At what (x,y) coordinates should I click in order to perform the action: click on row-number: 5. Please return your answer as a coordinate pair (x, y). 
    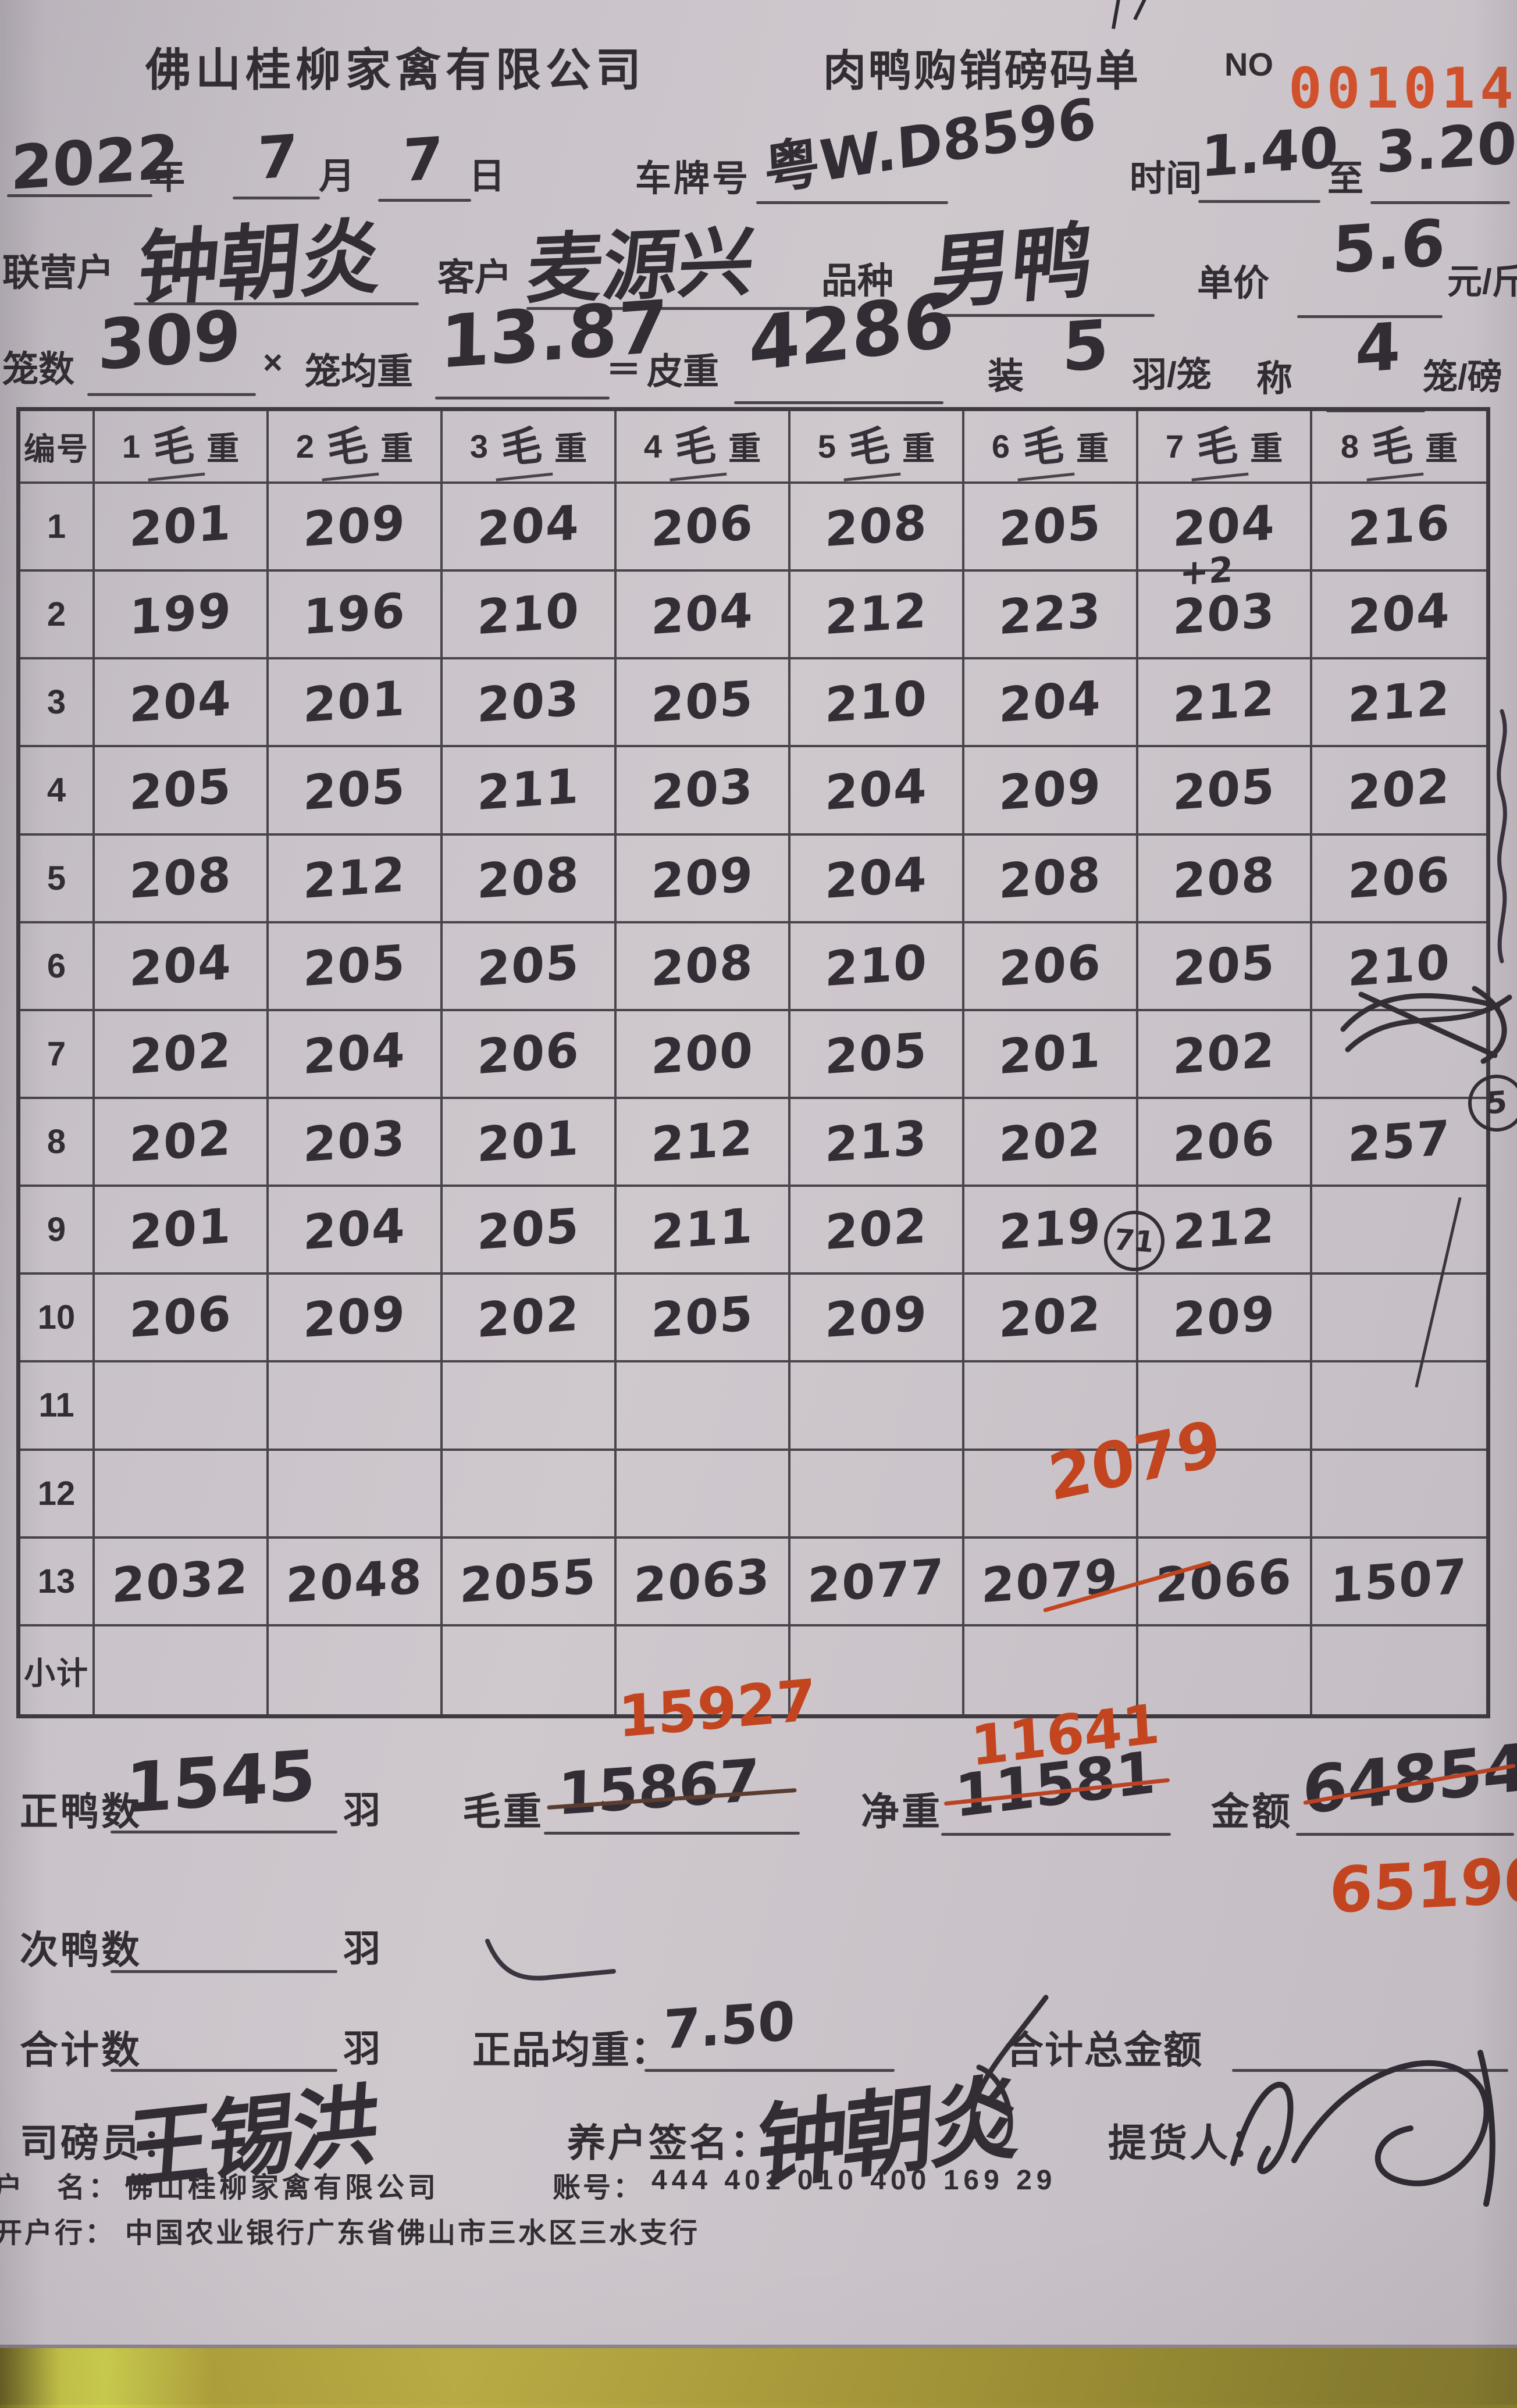
    Looking at the image, I should click on (57, 879).